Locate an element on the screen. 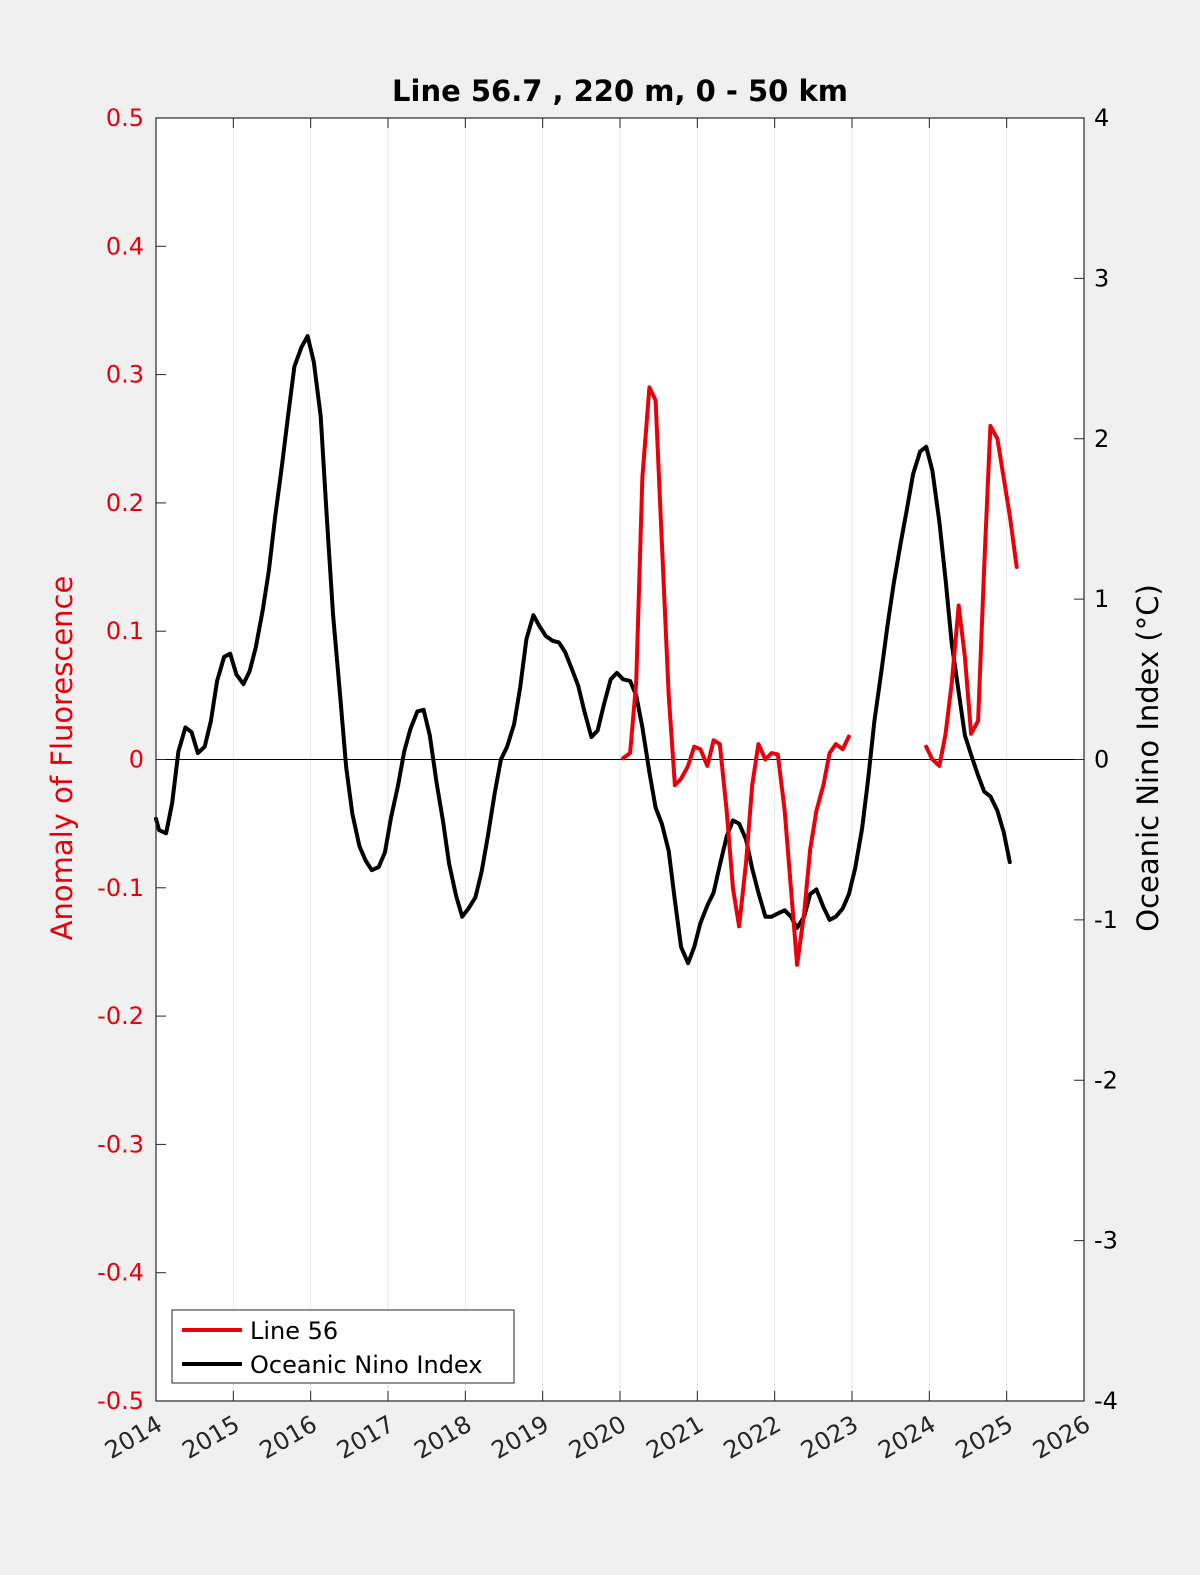  y-left-tick-label: 0.2 is located at coordinates (125, 503).